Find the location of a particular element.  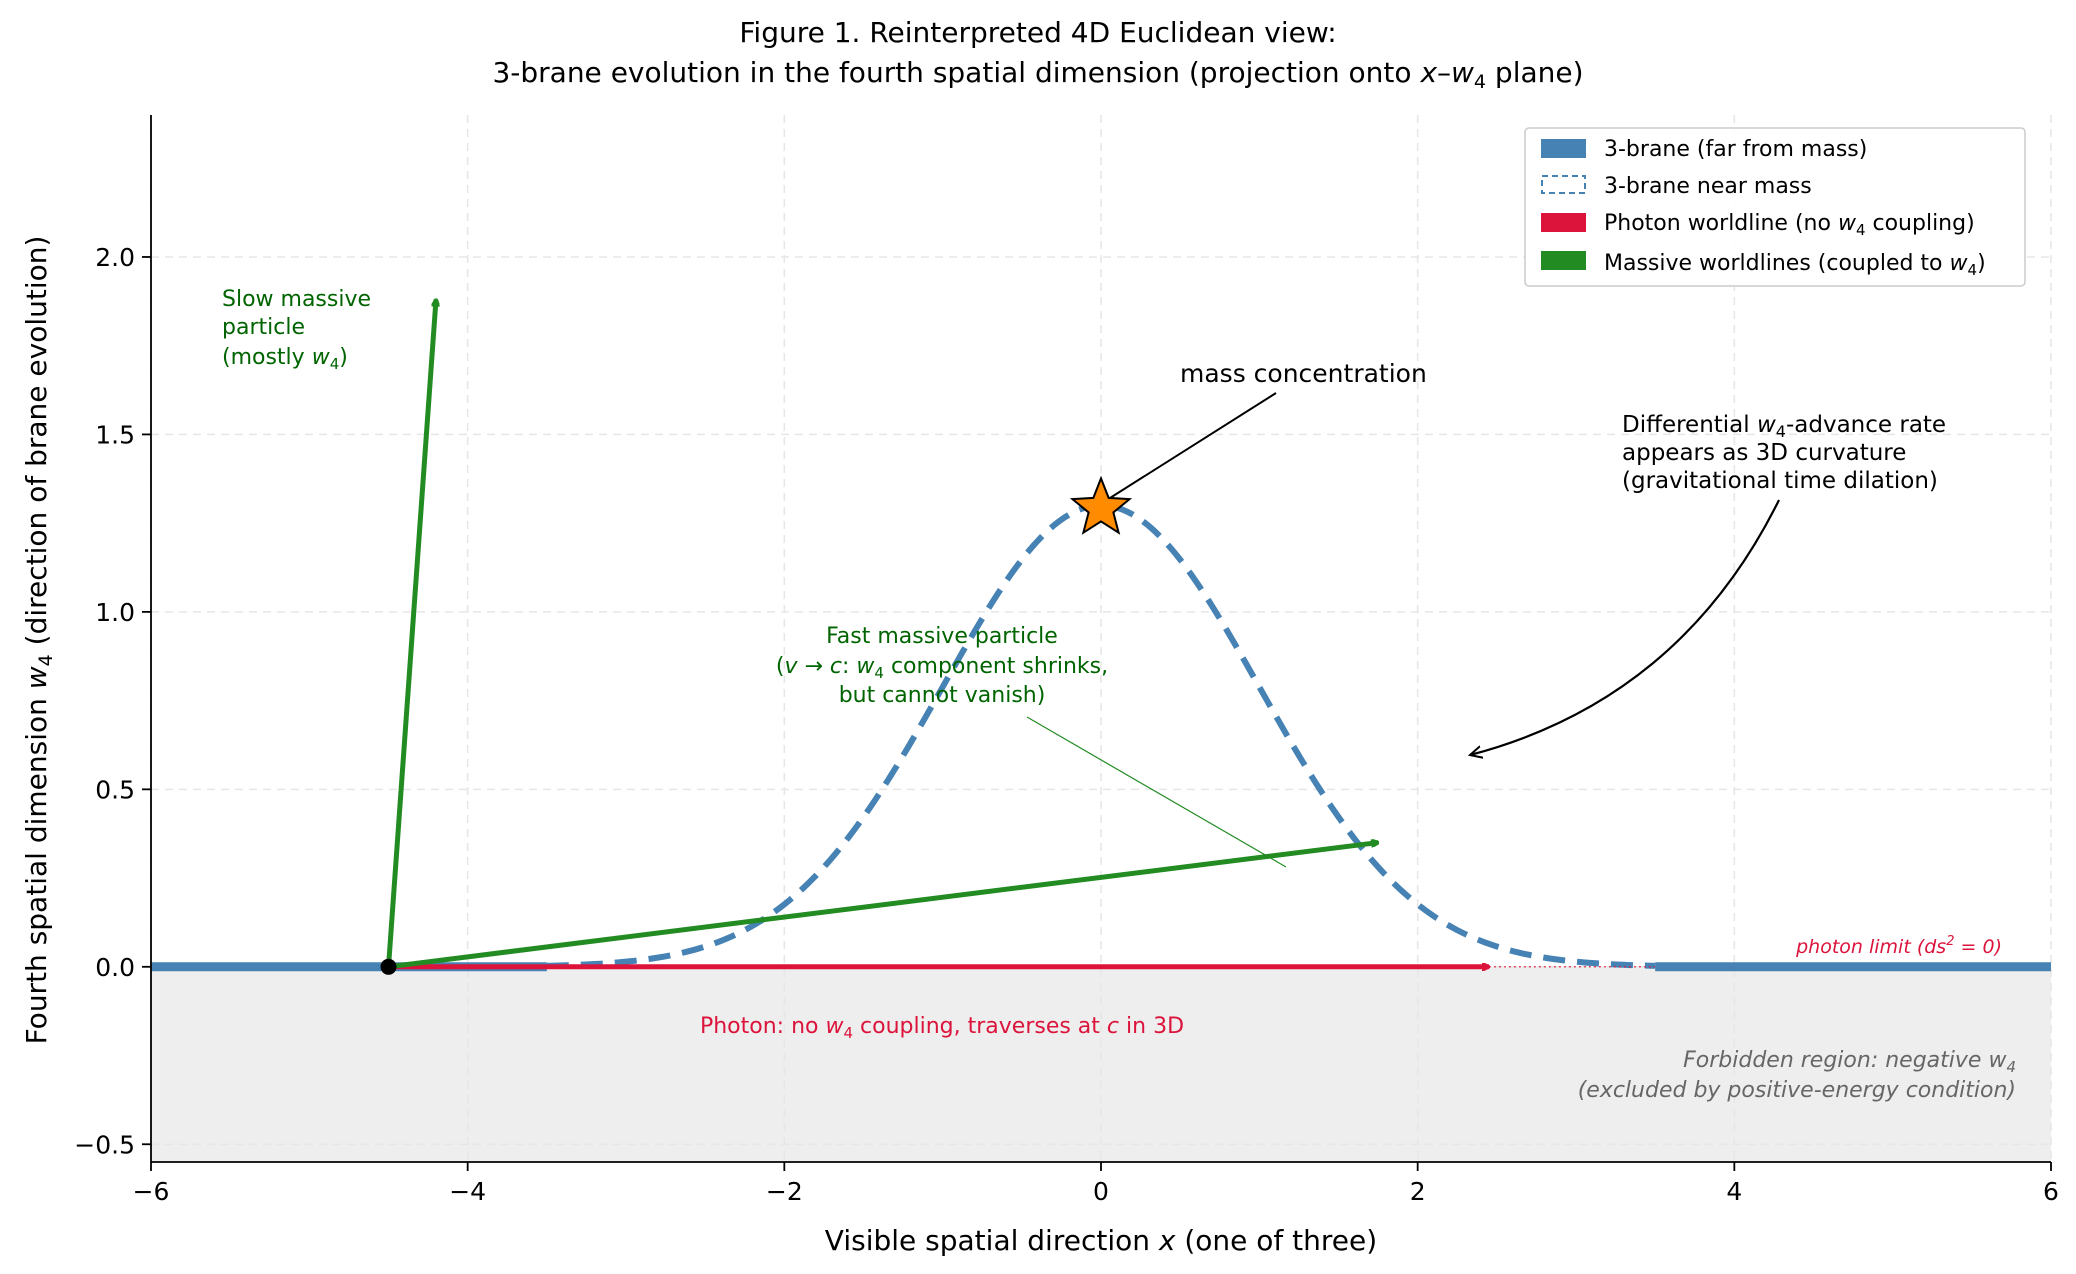

annotation-photon-limit: photon limit (ds2 = 0) is located at coordinates (1898, 946).